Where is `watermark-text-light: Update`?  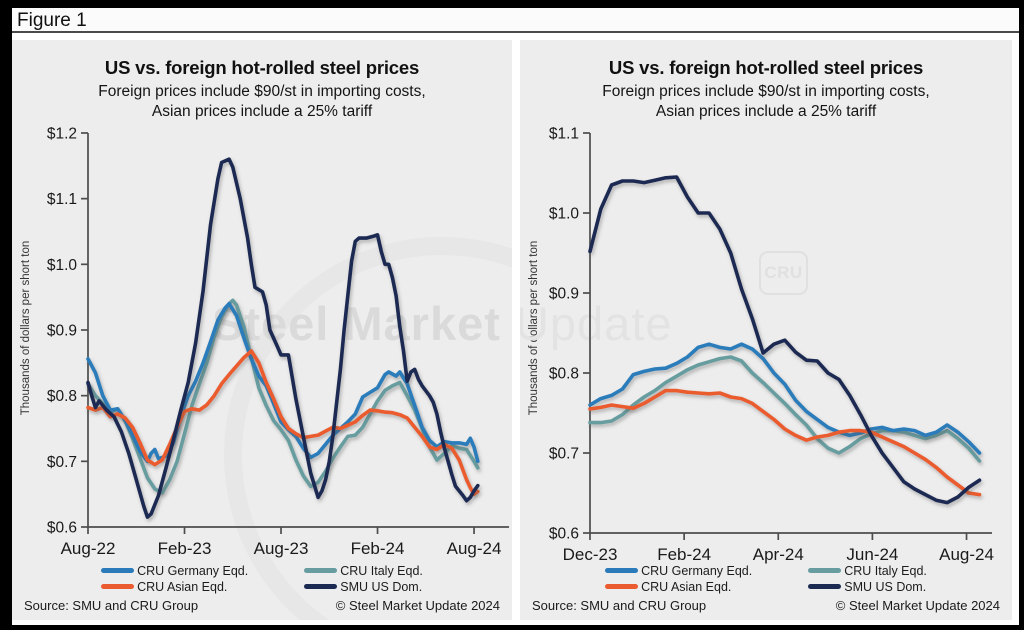
watermark-text-light: Update is located at coordinates (596, 323).